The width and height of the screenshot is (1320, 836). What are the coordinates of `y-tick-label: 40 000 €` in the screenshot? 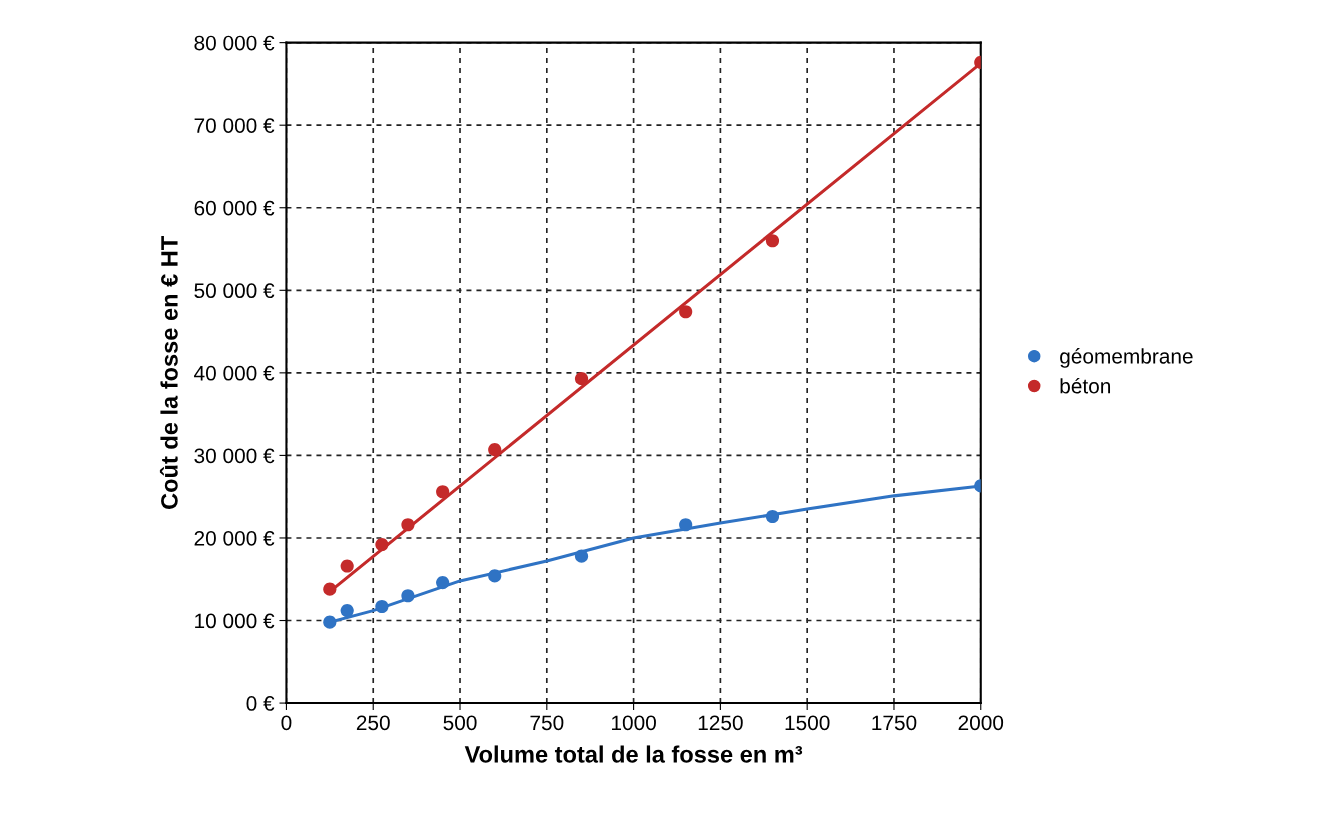 It's located at (234, 373).